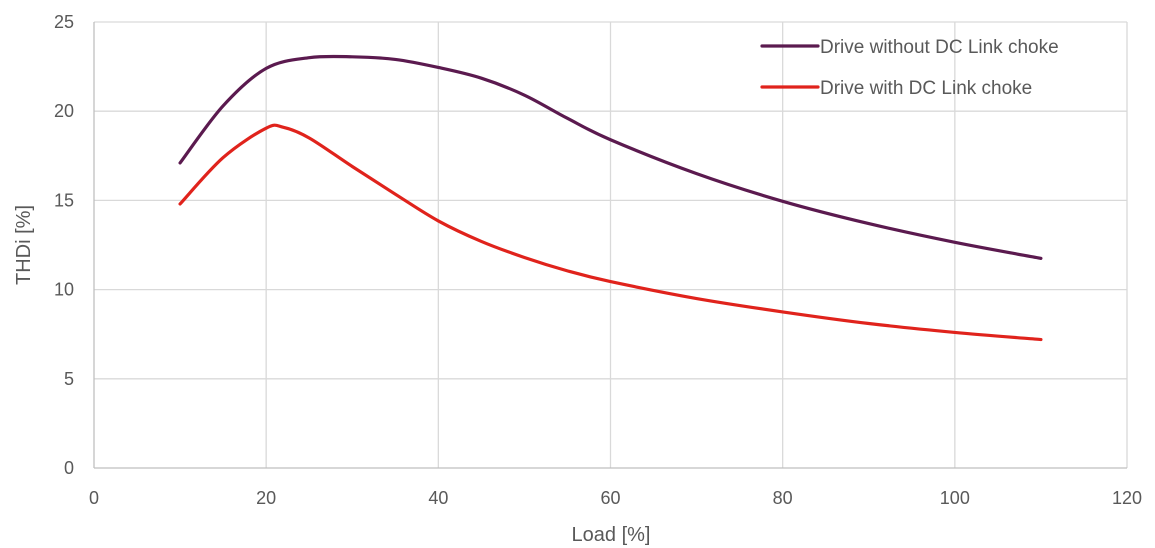 Image resolution: width=1155 pixels, height=548 pixels. Describe the element at coordinates (94, 498) in the screenshot. I see `x-tick-label: 0` at that location.